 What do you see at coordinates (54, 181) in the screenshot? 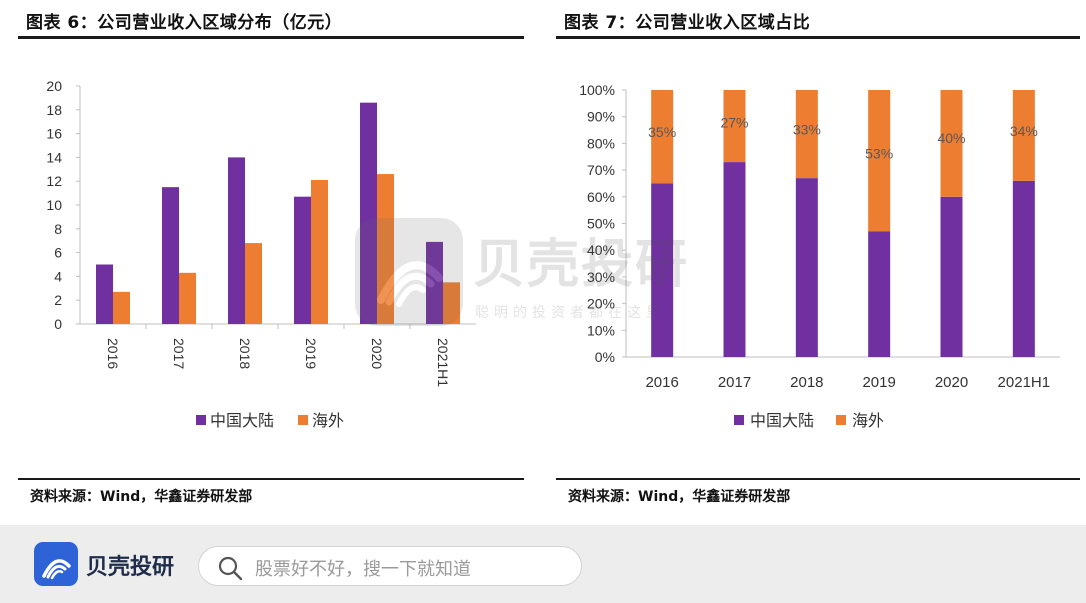
I see `y-tick-label: 12` at bounding box center [54, 181].